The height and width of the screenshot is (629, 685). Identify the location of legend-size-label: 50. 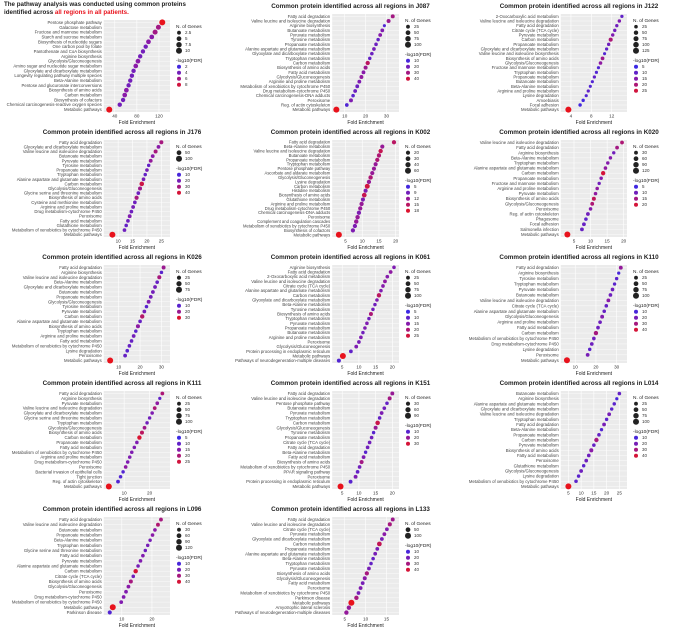
(188, 409).